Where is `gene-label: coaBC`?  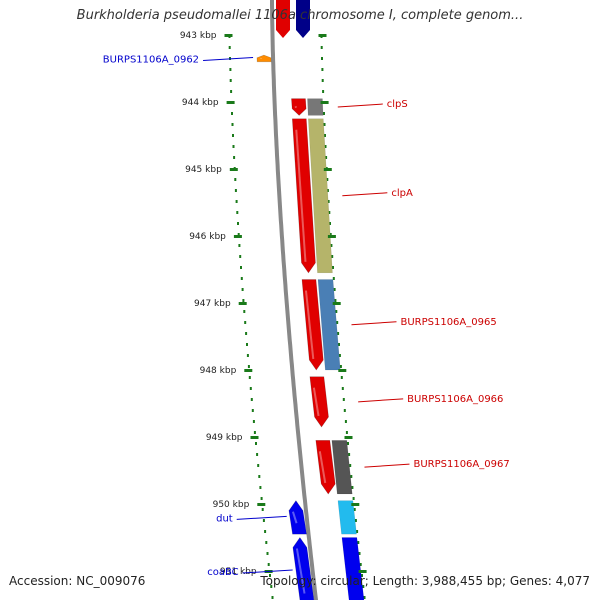 gene-label: coaBC is located at coordinates (222, 572).